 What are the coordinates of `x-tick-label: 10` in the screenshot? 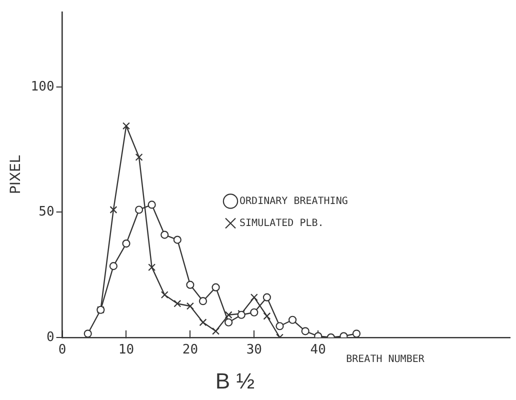 It's located at (126, 350).